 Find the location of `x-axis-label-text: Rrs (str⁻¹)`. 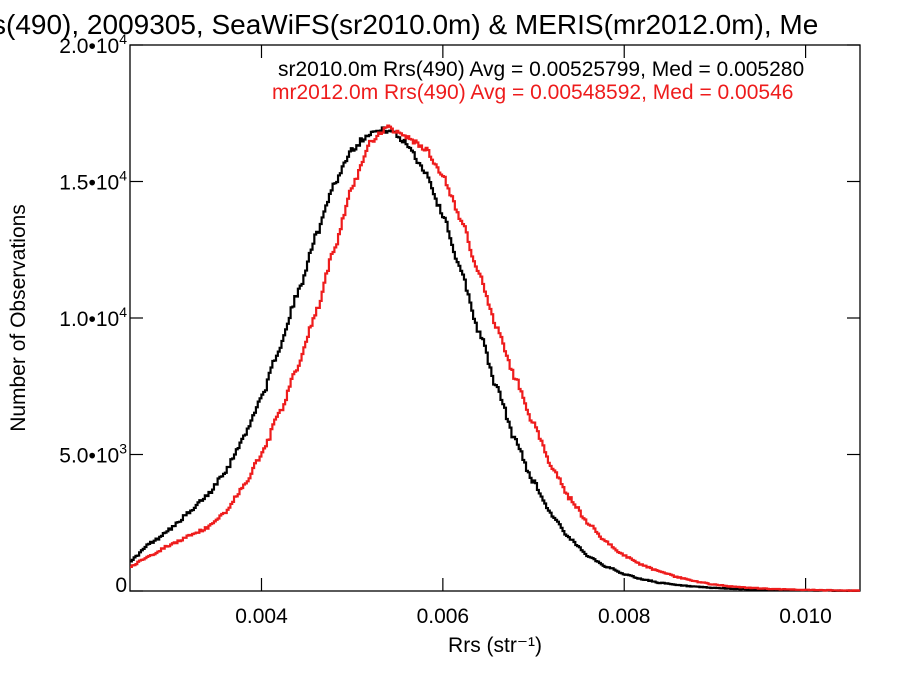

x-axis-label-text: Rrs (str⁻¹) is located at coordinates (495, 645).